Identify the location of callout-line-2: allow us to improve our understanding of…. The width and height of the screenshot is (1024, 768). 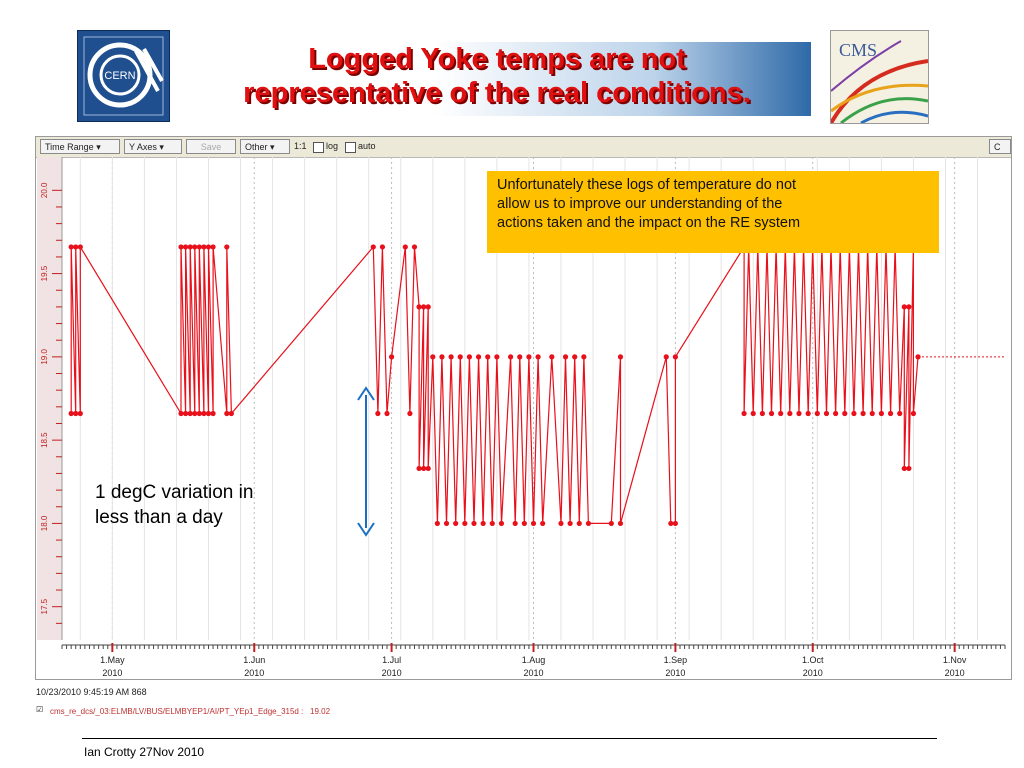
(640, 204).